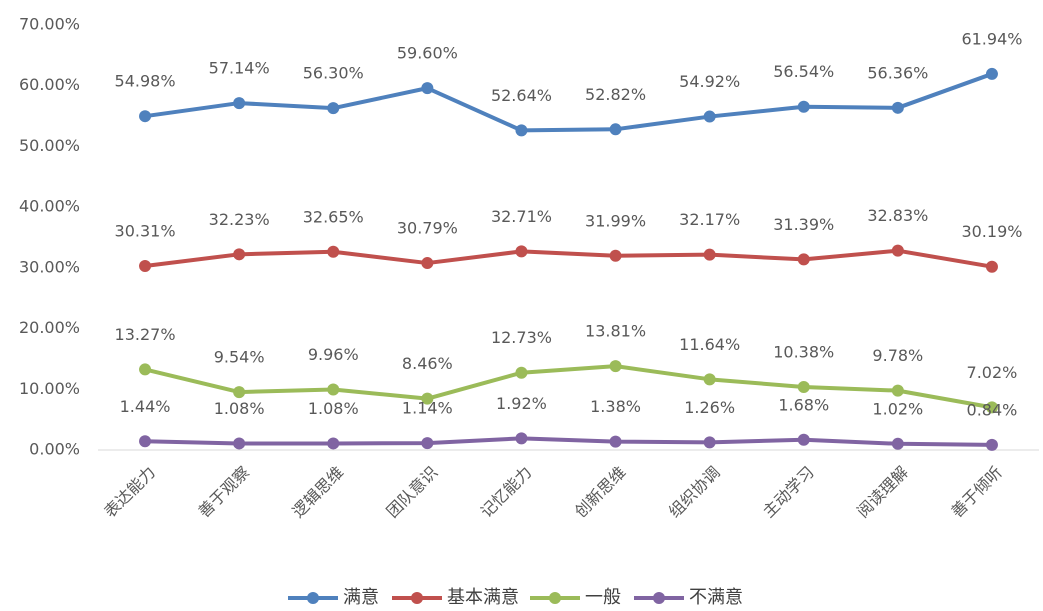  What do you see at coordinates (427, 228) in the screenshot?
I see `data-label: 30.79%` at bounding box center [427, 228].